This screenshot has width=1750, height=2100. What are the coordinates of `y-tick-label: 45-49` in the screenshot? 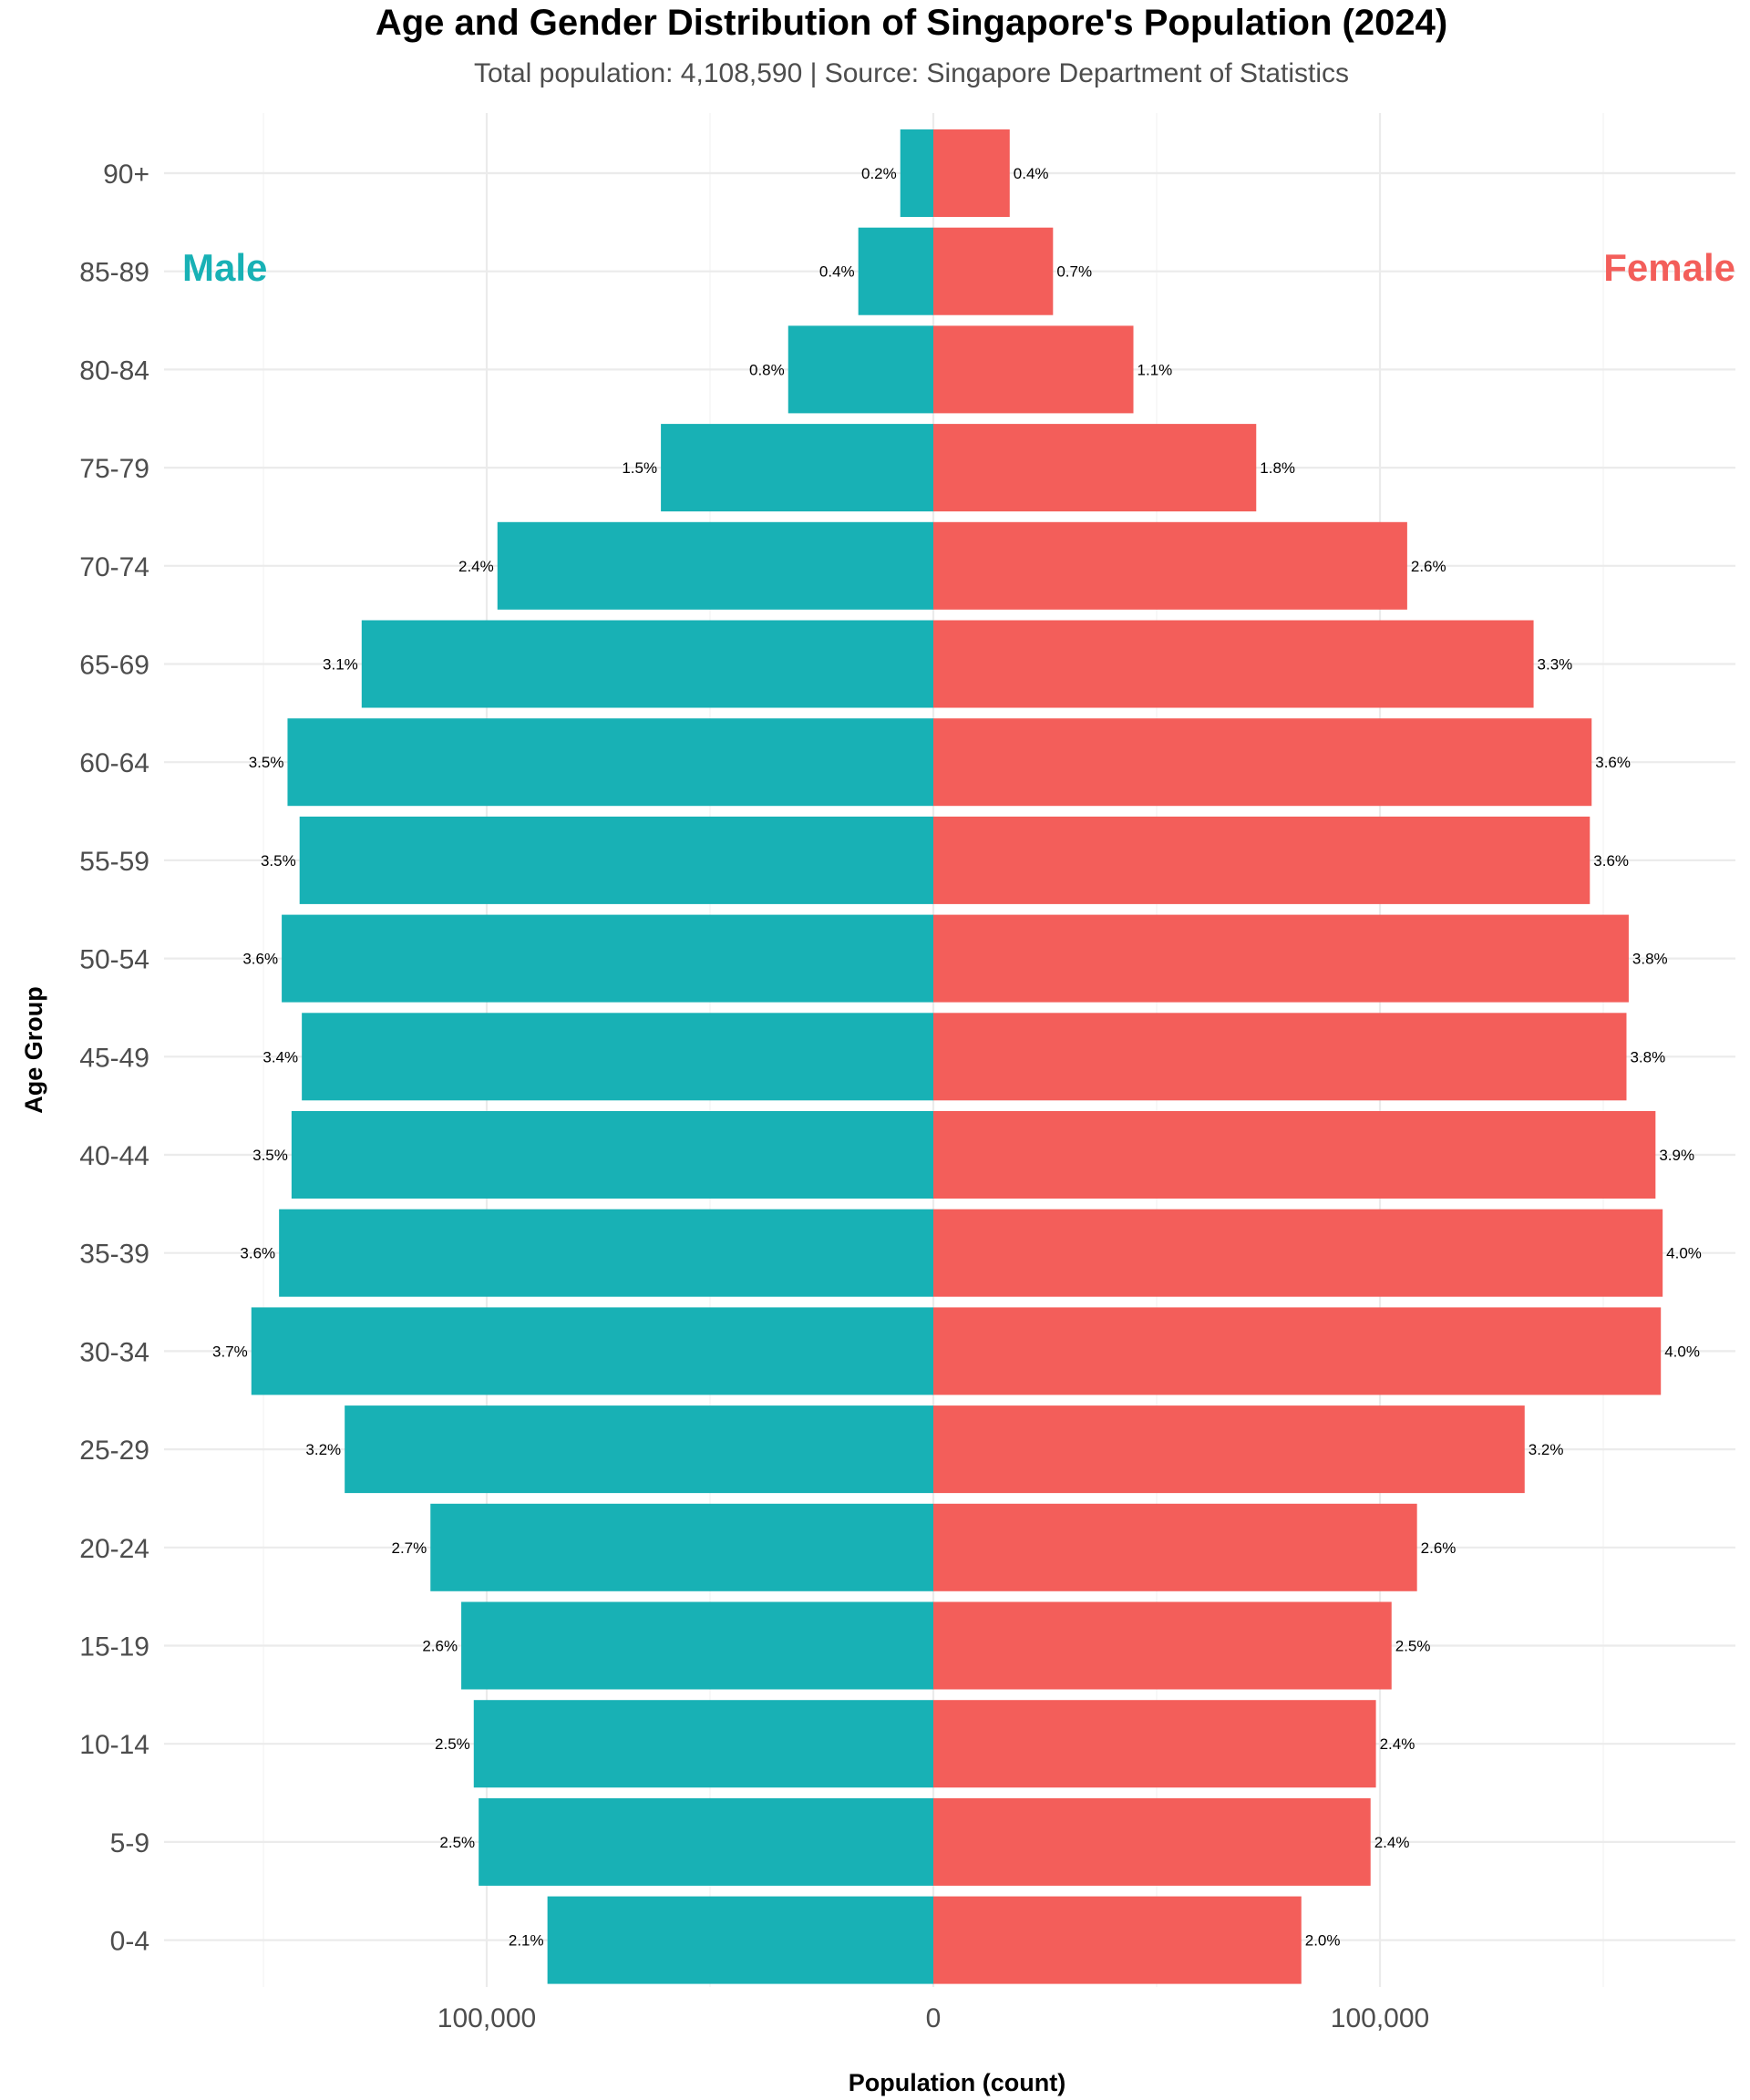 It's located at (114, 1058).